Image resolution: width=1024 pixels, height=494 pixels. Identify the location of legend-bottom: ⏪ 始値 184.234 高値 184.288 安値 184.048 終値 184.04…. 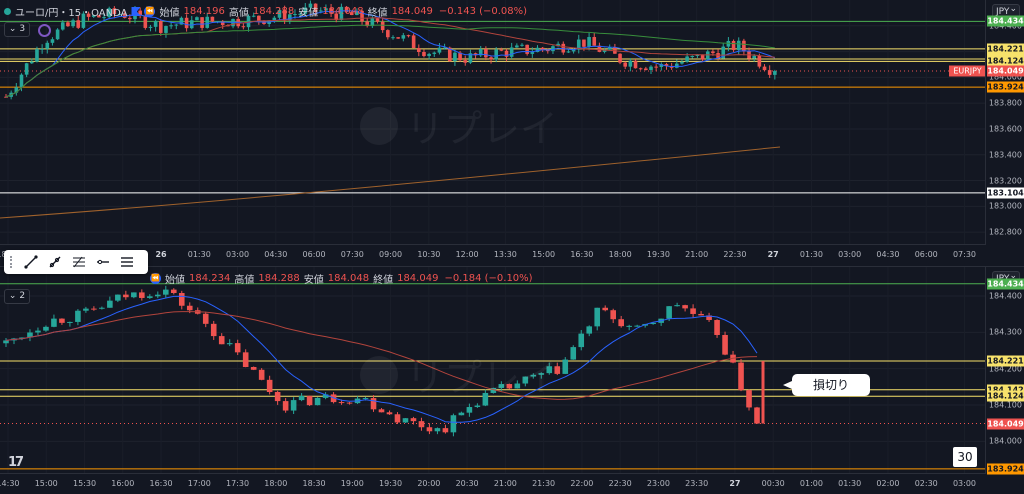
(341, 278).